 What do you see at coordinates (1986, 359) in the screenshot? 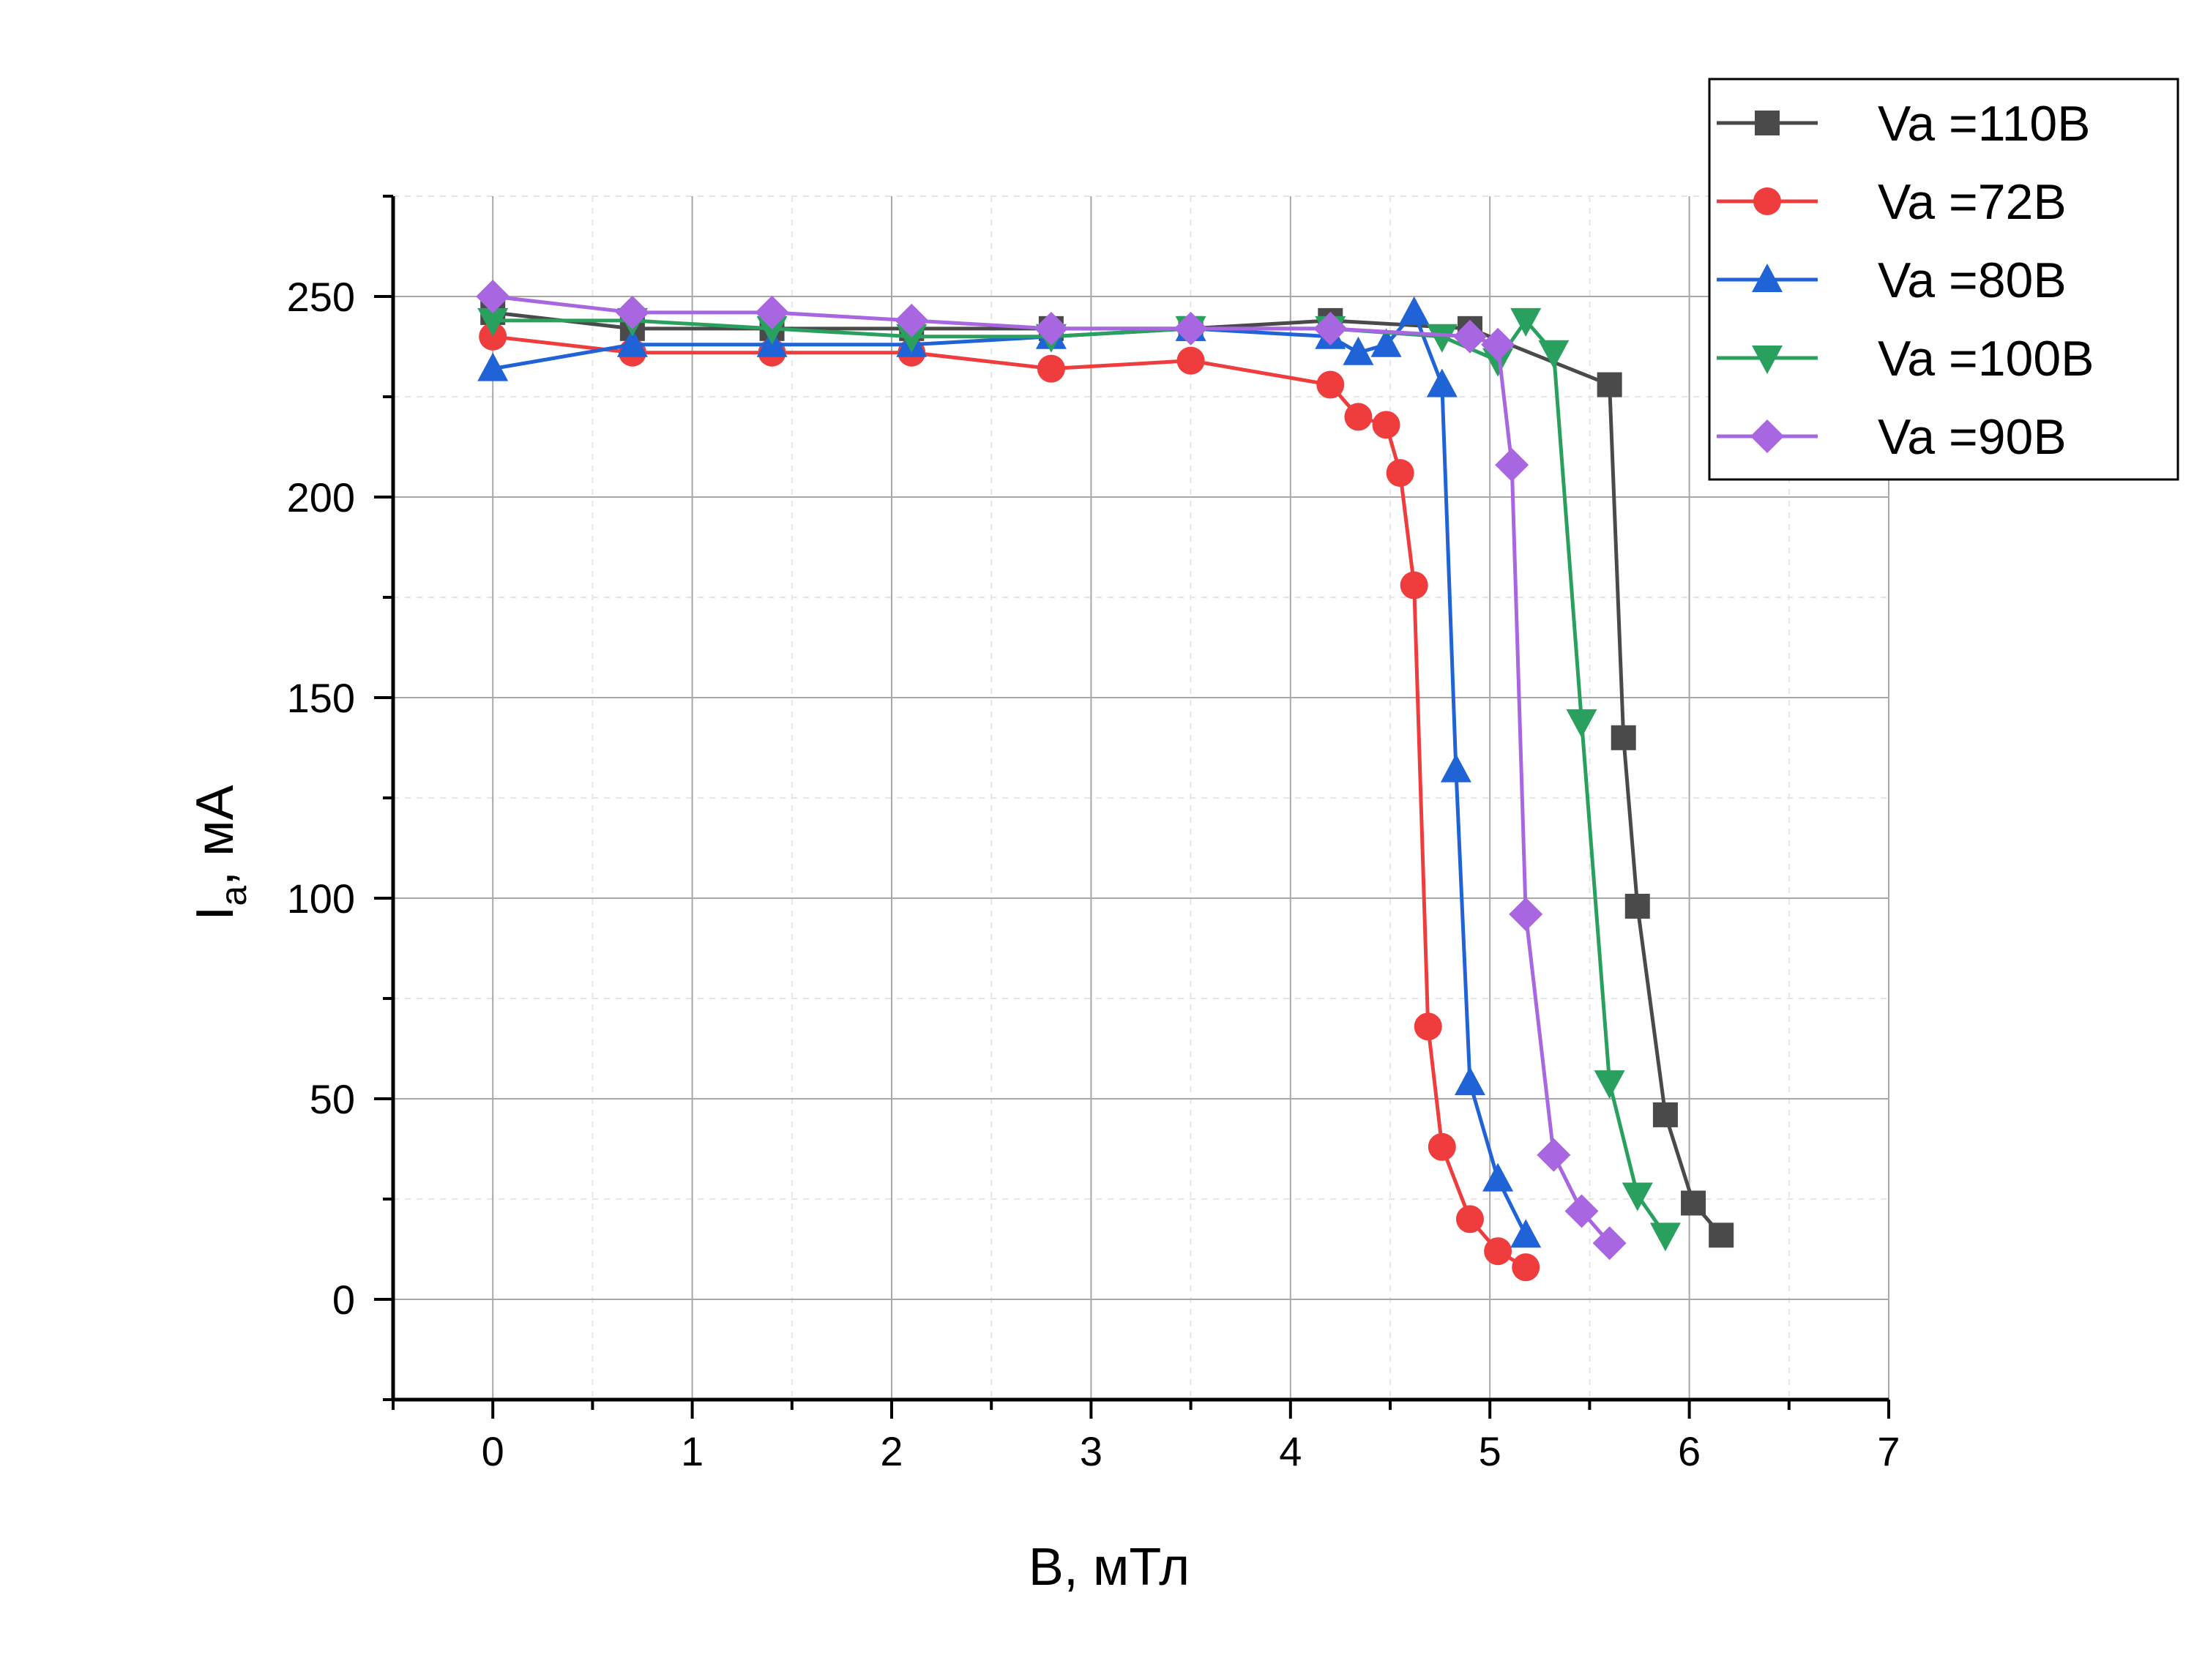
I see `legend-label: Va =100В` at bounding box center [1986, 359].